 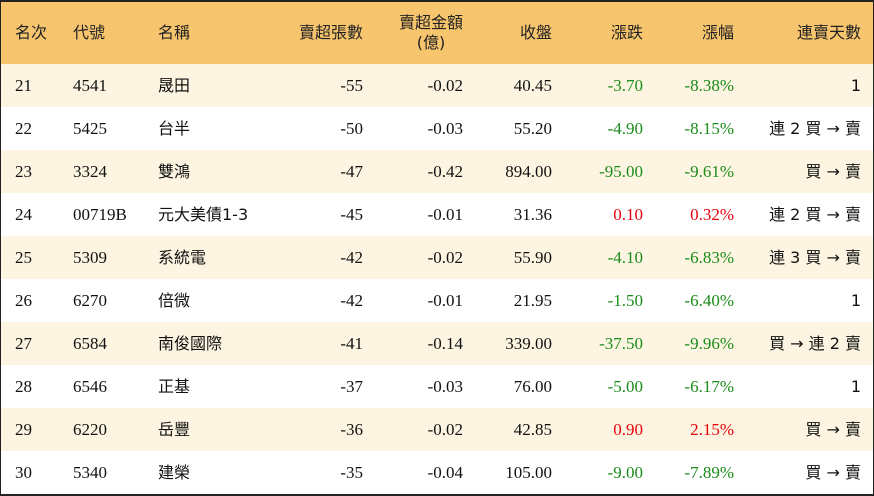 I want to click on table-cell: 元大美債1-3, so click(x=203, y=214).